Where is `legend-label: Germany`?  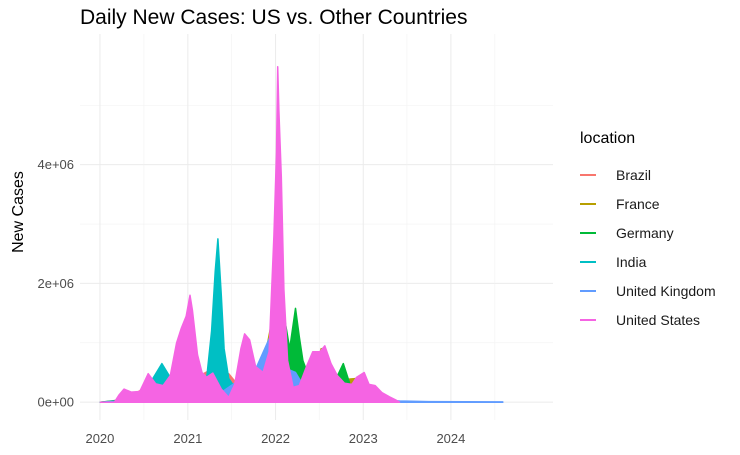
legend-label: Germany is located at coordinates (645, 232).